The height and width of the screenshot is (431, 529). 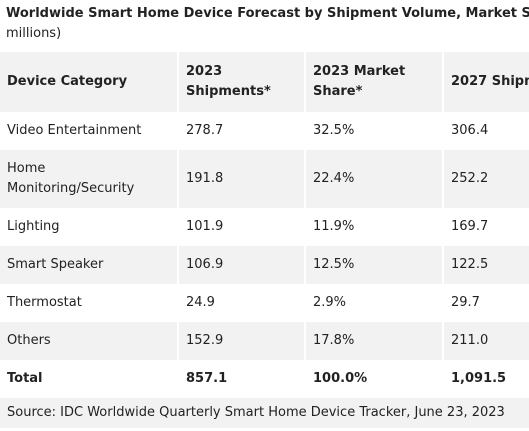 What do you see at coordinates (373, 379) in the screenshot?
I see `table-cell: 100.0%` at bounding box center [373, 379].